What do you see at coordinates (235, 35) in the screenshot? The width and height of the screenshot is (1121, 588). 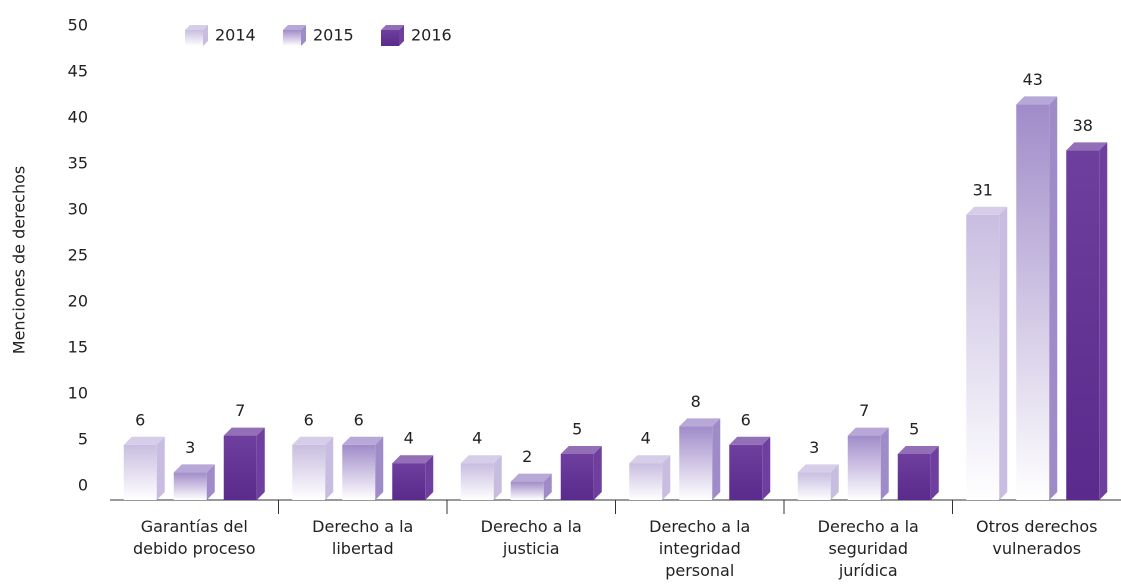 I see `legend-label: 2014` at bounding box center [235, 35].